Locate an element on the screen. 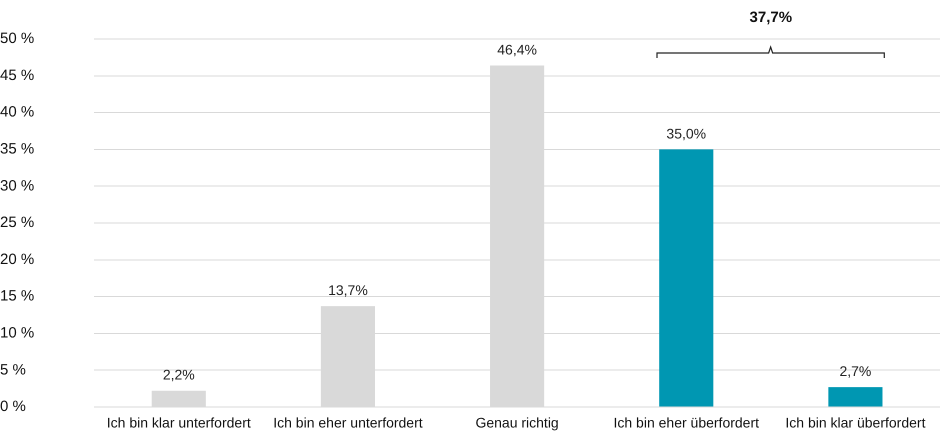  y-tick-label: 50 % is located at coordinates (17, 39).